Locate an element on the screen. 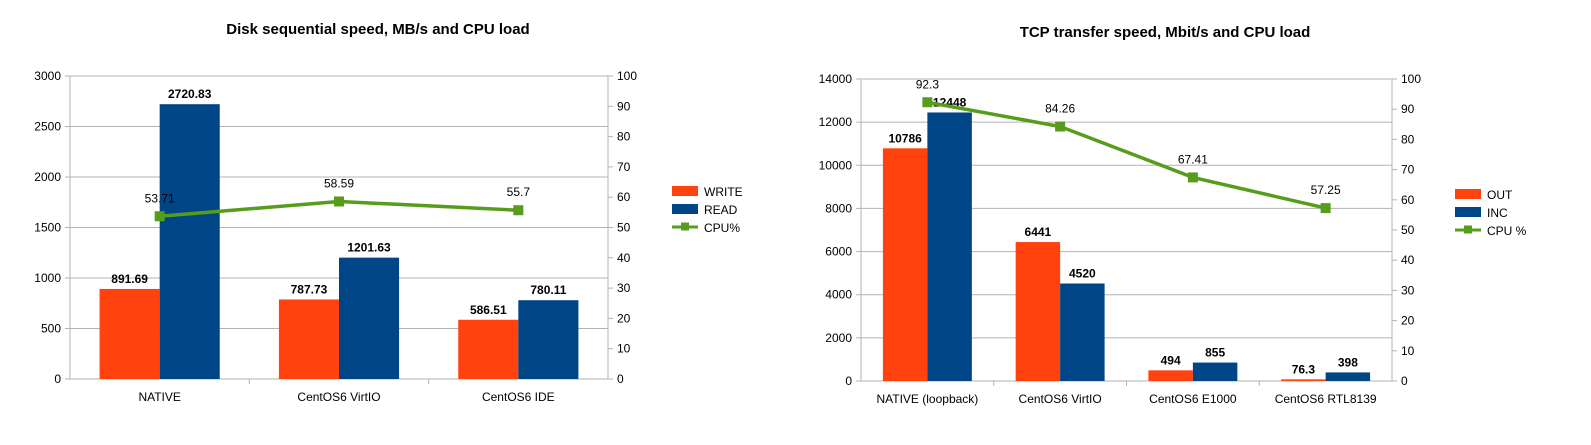 The width and height of the screenshot is (1591, 445). bar-data-label: 6441 is located at coordinates (1038, 232).